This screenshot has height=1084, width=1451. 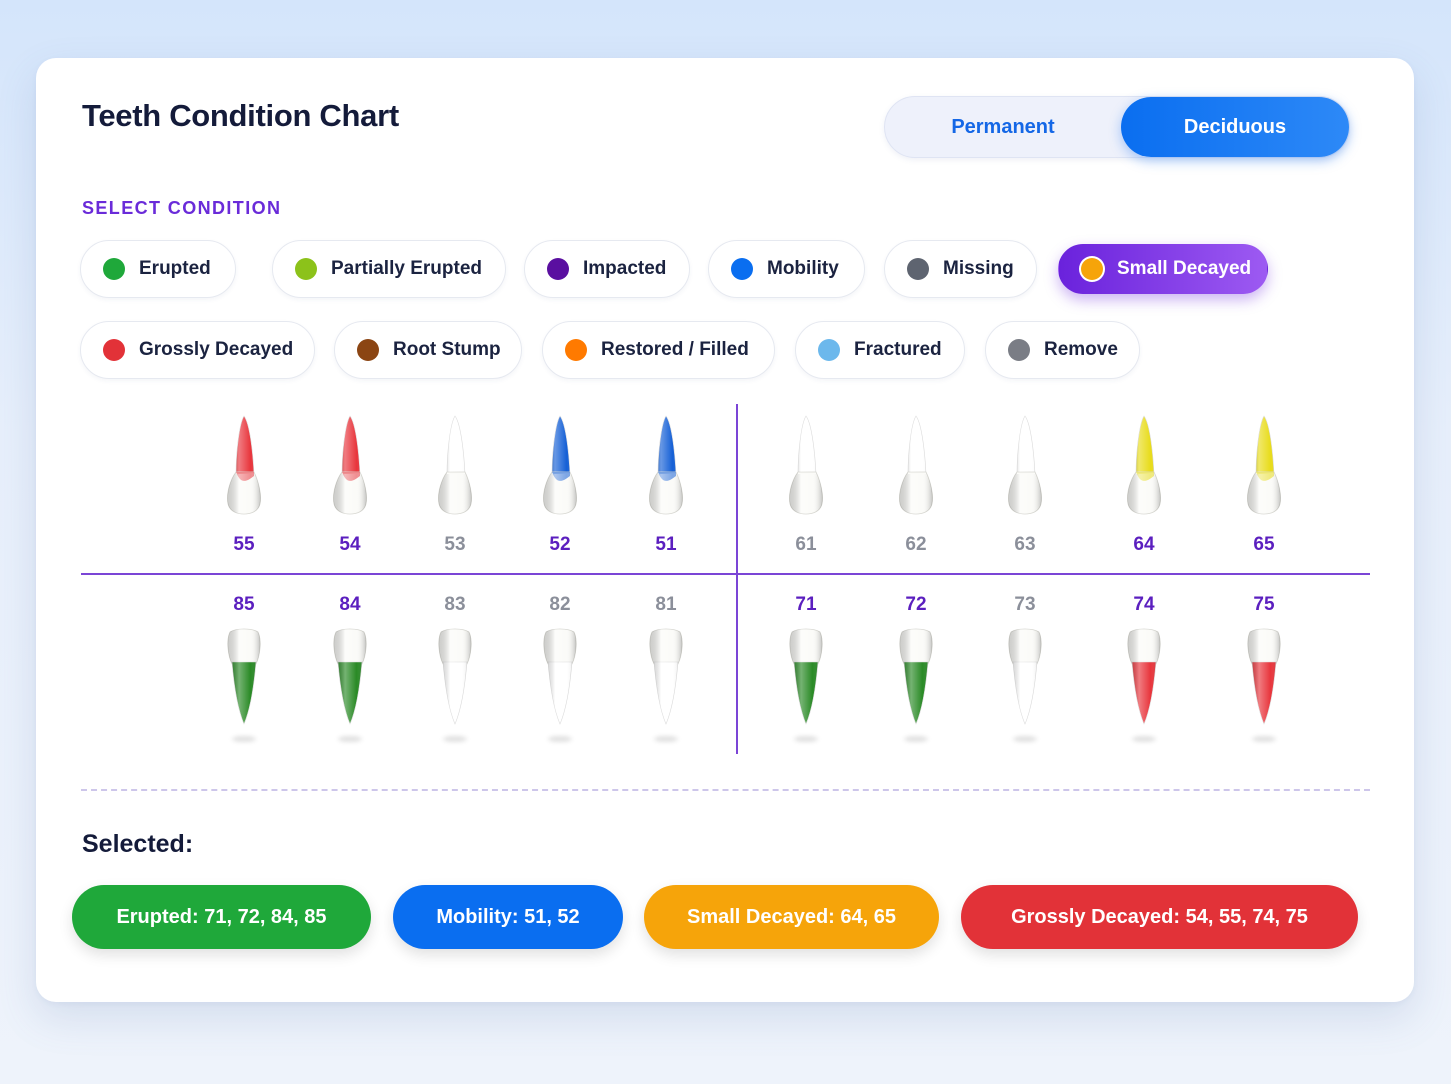 I want to click on condition-chip-root-stump: Root Stump, so click(x=428, y=350).